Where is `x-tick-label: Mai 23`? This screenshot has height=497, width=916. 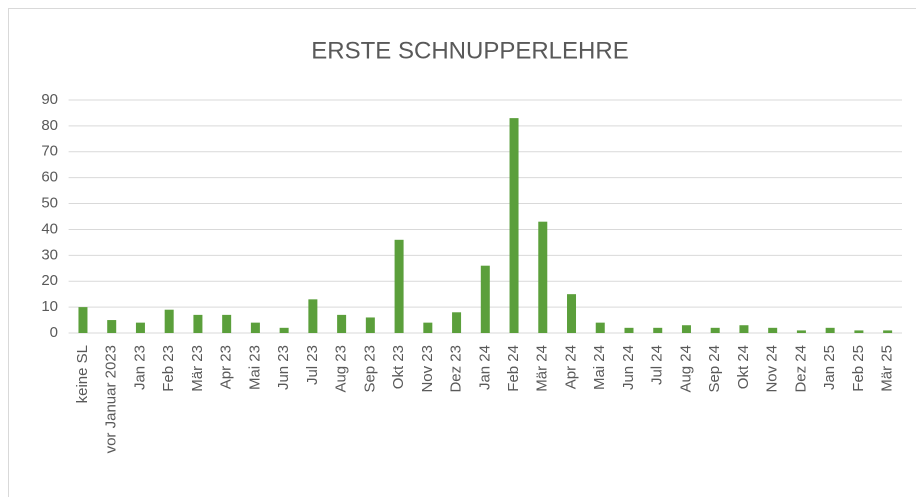 x-tick-label: Mai 23 is located at coordinates (254, 367).